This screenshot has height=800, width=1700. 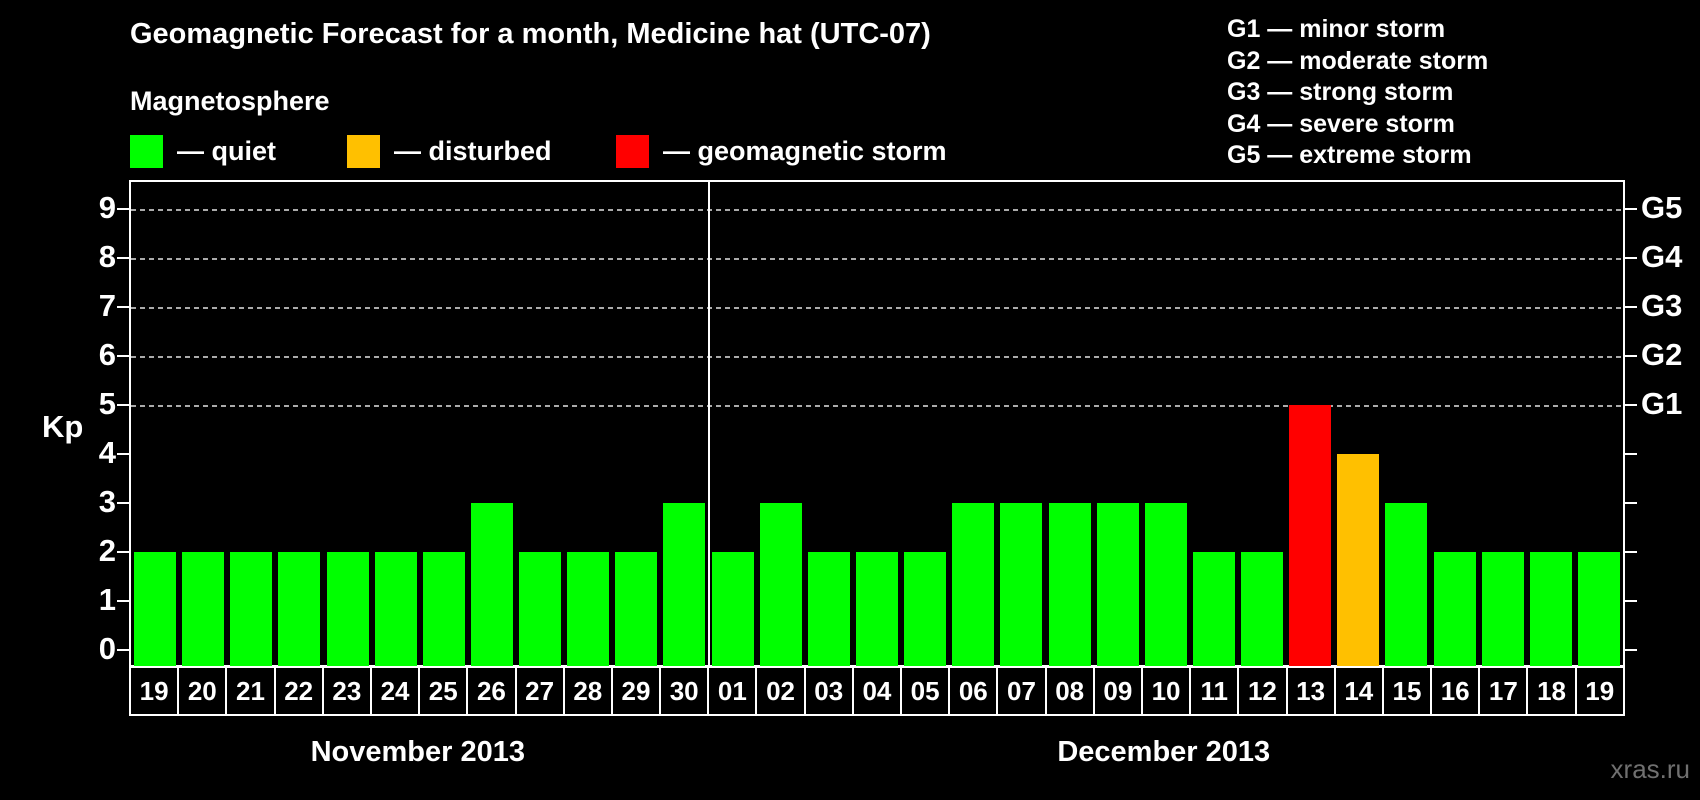 I want to click on y-axis-label-5: 5, so click(x=107, y=403).